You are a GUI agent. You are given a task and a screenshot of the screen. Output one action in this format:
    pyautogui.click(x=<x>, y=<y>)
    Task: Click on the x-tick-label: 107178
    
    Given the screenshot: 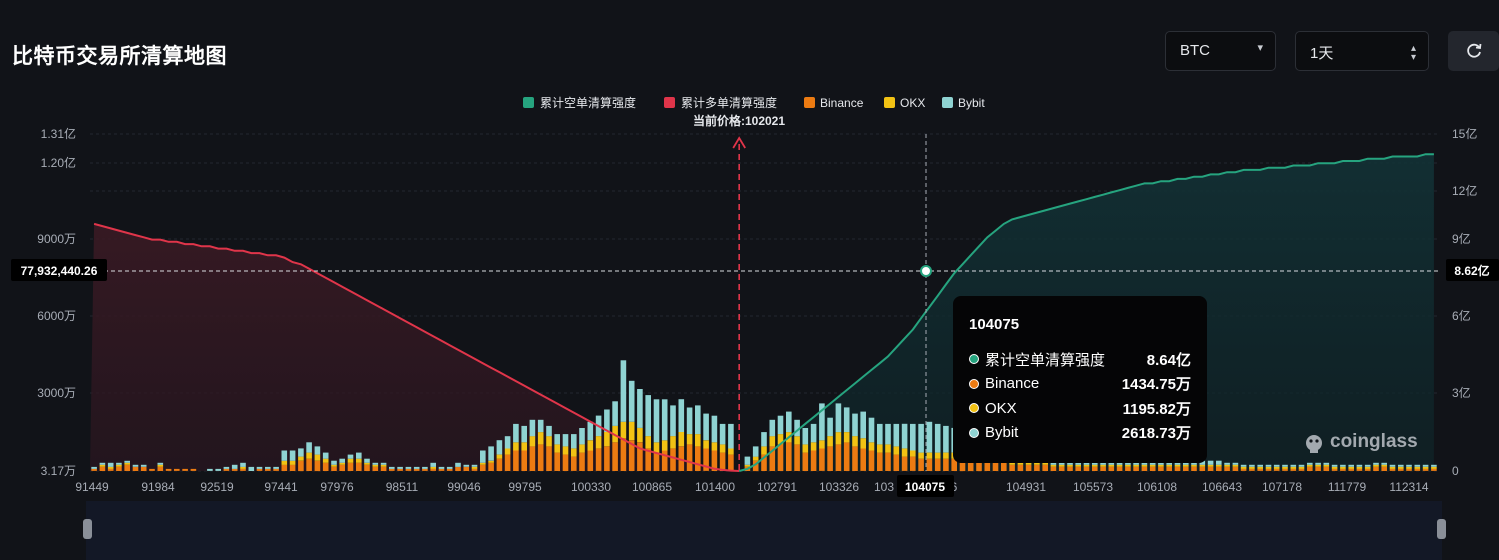 What is the action you would take?
    pyautogui.click(x=1282, y=487)
    